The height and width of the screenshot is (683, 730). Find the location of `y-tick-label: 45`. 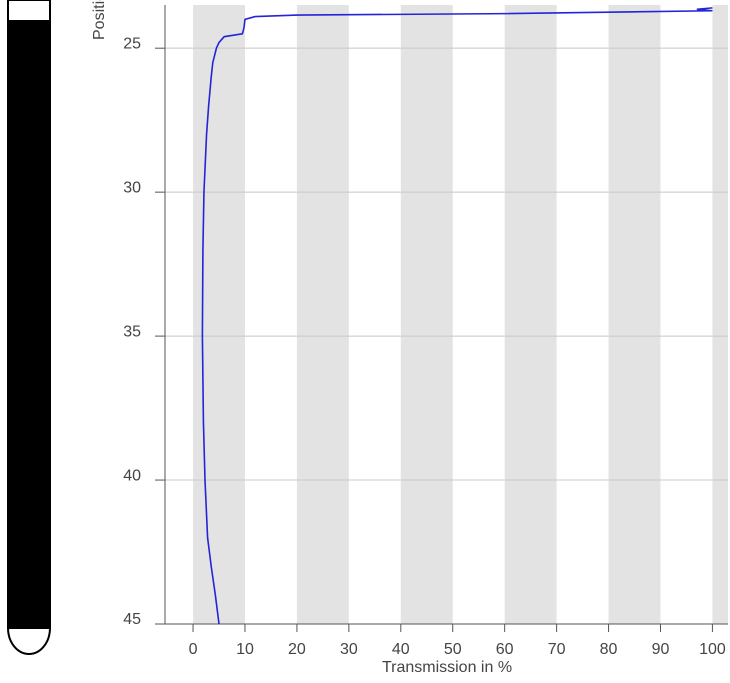

y-tick-label: 45 is located at coordinates (132, 619).